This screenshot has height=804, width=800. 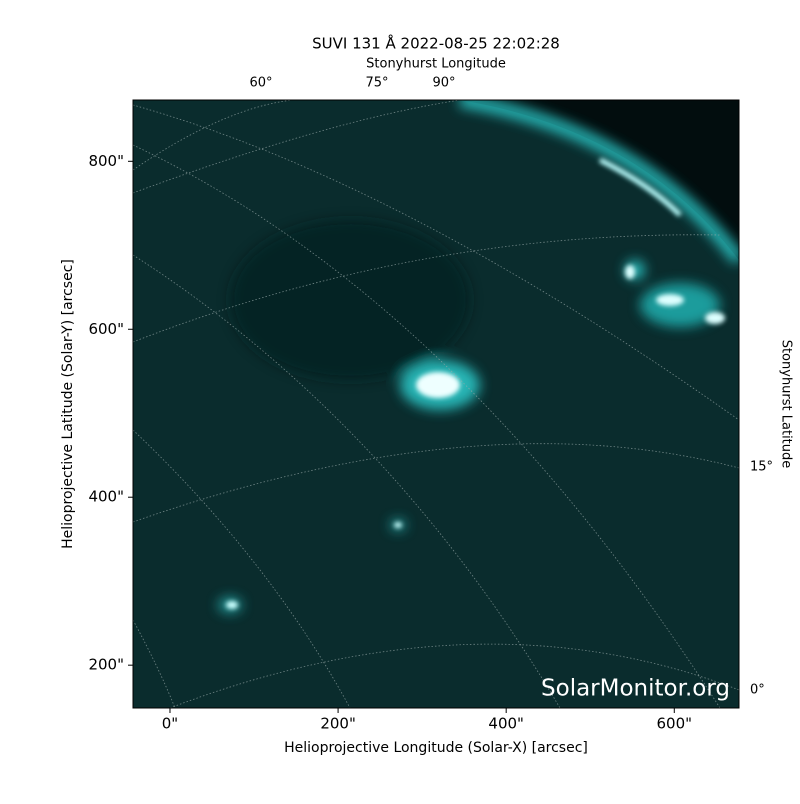 I want to click on right-axis-label: Stonyhurst Latitude, so click(x=786, y=404).